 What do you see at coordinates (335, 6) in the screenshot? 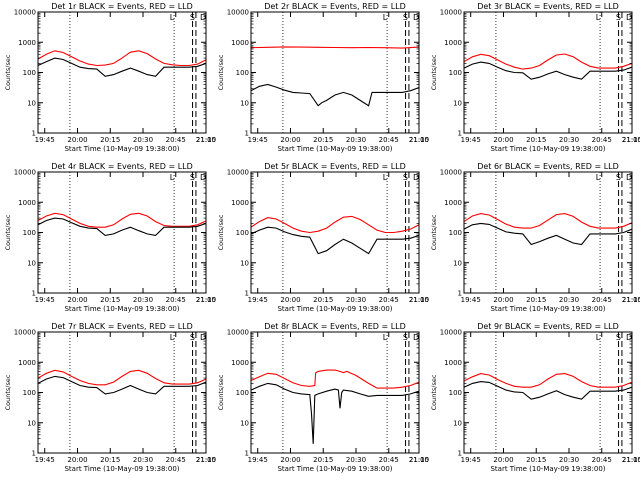
I see `chart-title: Det 2r BLACK = Events, RED = LLD` at bounding box center [335, 6].